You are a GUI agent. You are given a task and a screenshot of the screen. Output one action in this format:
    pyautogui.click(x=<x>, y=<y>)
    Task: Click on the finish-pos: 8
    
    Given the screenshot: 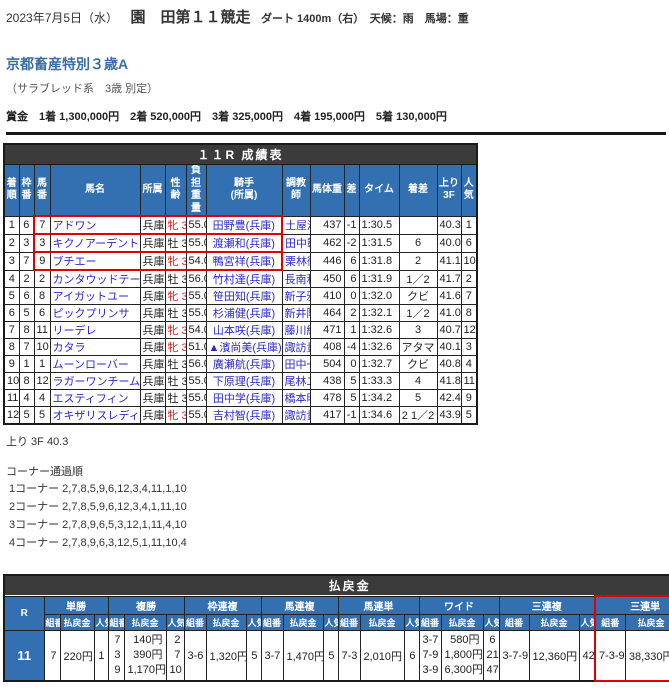 What is the action you would take?
    pyautogui.click(x=11, y=347)
    